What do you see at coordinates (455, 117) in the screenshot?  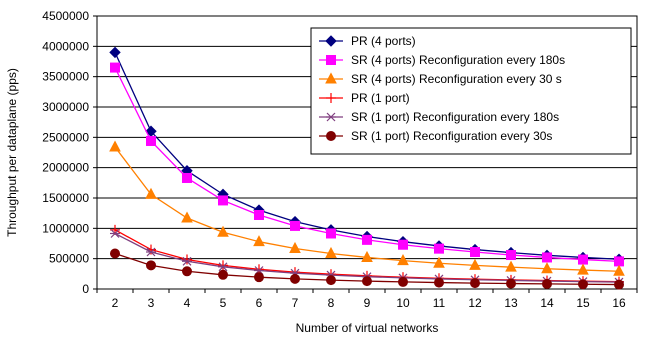 I see `legend-label: SR (1 port) Reconfiguration every 180s` at bounding box center [455, 117].